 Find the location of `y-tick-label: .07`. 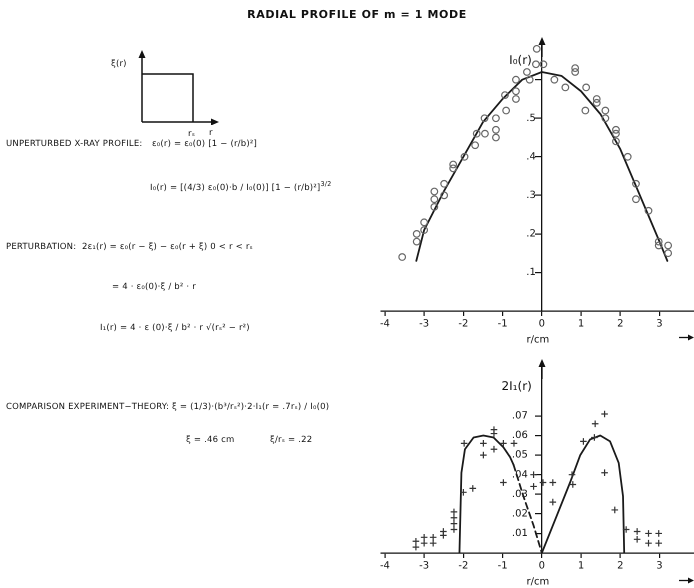

y-tick-label: .07 is located at coordinates (520, 416).